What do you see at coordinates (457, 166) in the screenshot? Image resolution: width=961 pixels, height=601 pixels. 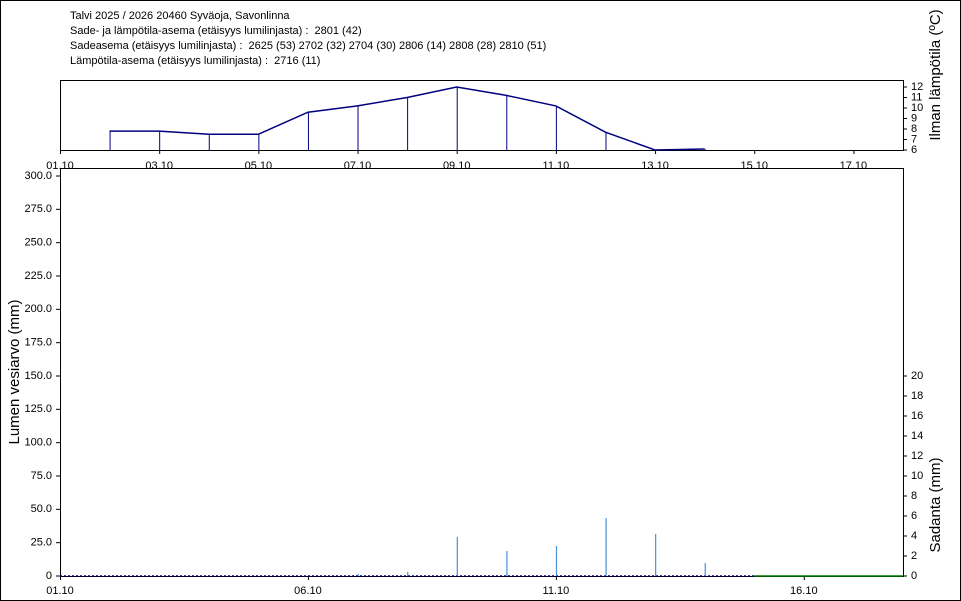 I see `x-tick-label: 09.10` at bounding box center [457, 166].